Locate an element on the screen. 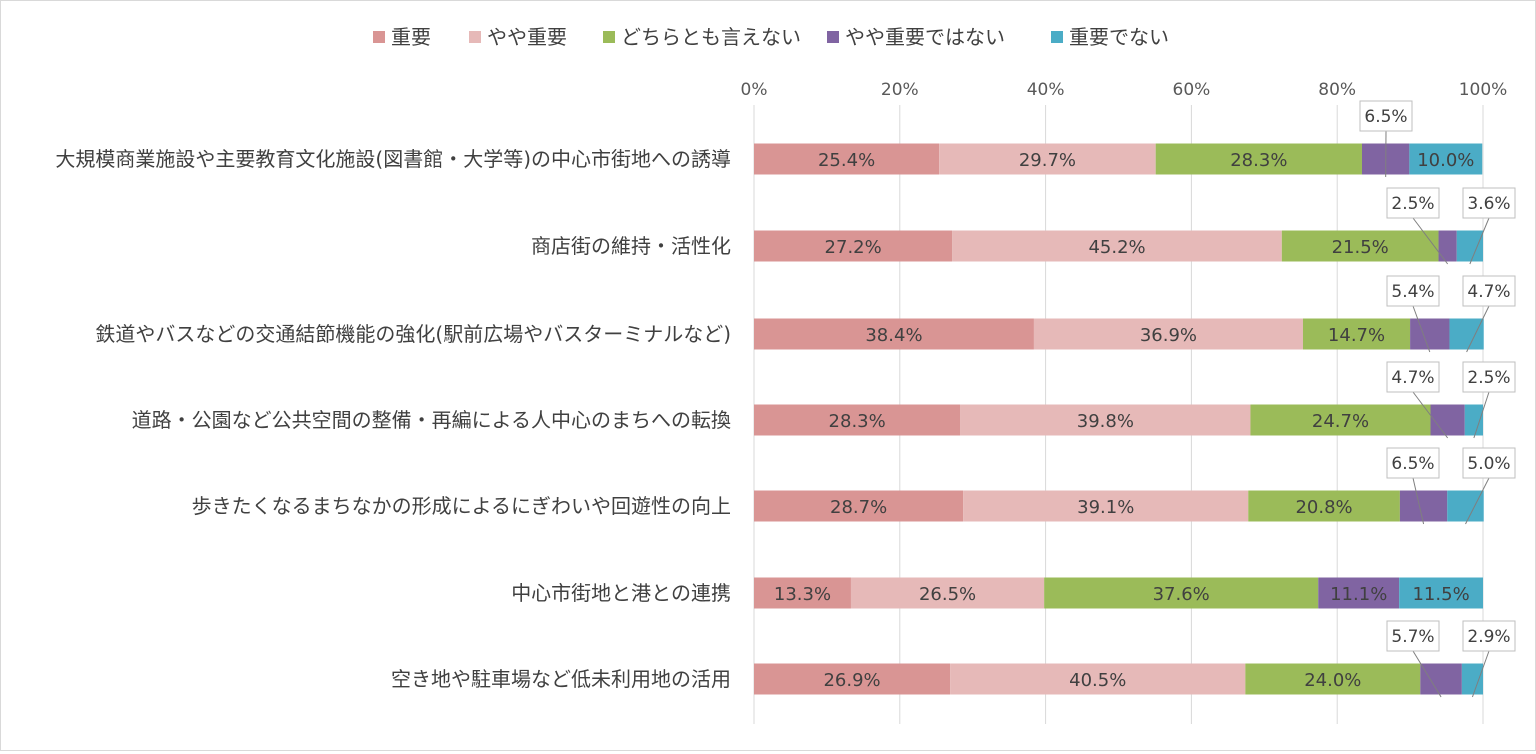 This screenshot has width=1536, height=754. data-label: 2.9% is located at coordinates (1488, 637).